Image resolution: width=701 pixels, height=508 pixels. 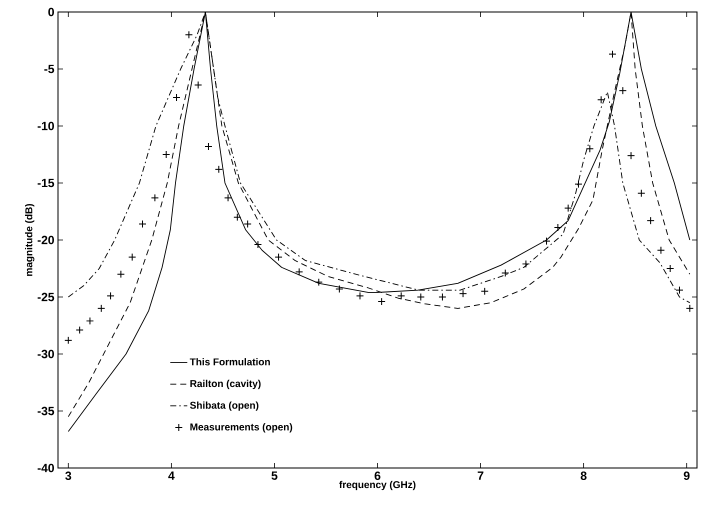 I want to click on y-tick-label: -35, so click(x=46, y=411).